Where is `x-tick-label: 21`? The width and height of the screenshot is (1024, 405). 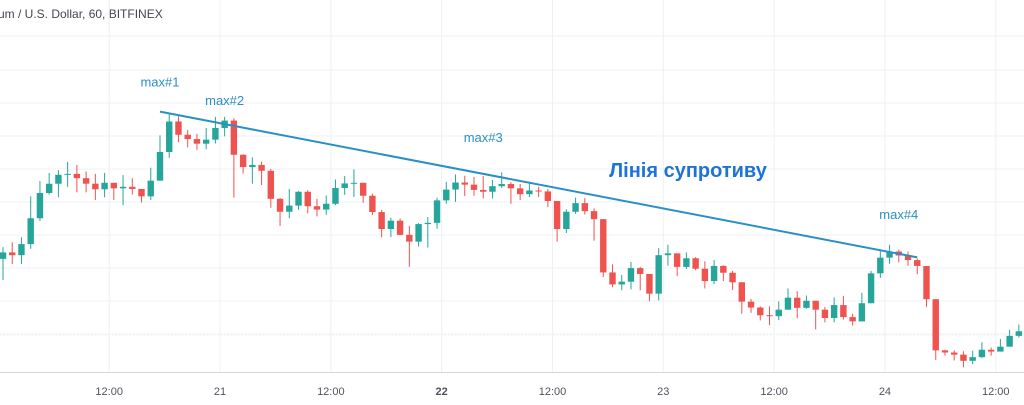 x-tick-label: 21 is located at coordinates (220, 392).